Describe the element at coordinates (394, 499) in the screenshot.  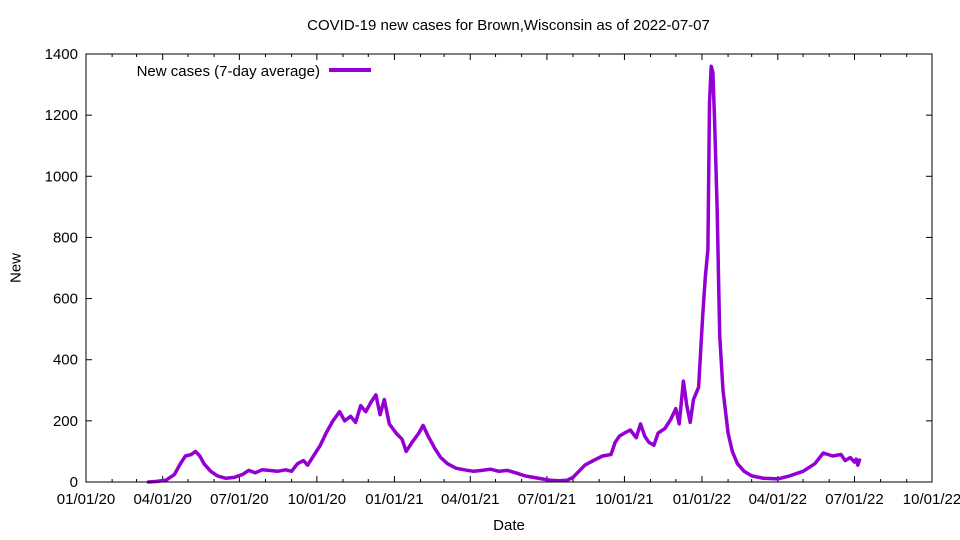
I see `x-tick-label: 01/01/21` at that location.